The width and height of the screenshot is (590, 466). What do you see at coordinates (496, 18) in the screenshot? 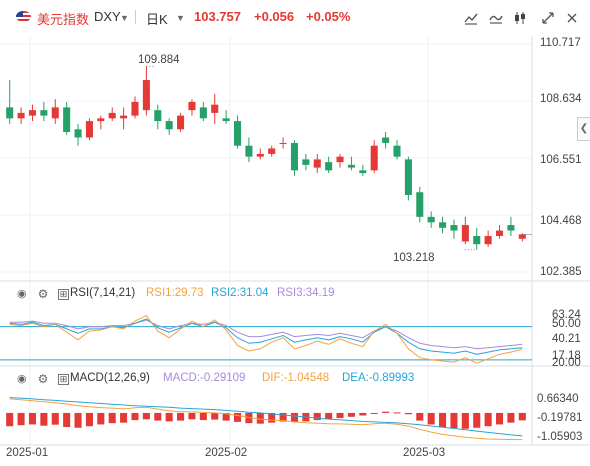
I see `chart-type-icon` at bounding box center [496, 18].